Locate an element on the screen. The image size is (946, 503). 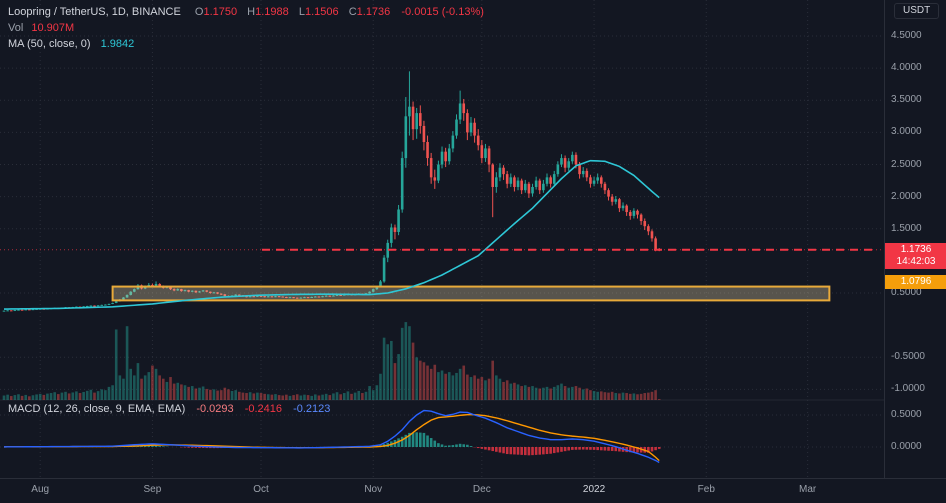
price-axis-label: 1.5000 is located at coordinates (906, 228).